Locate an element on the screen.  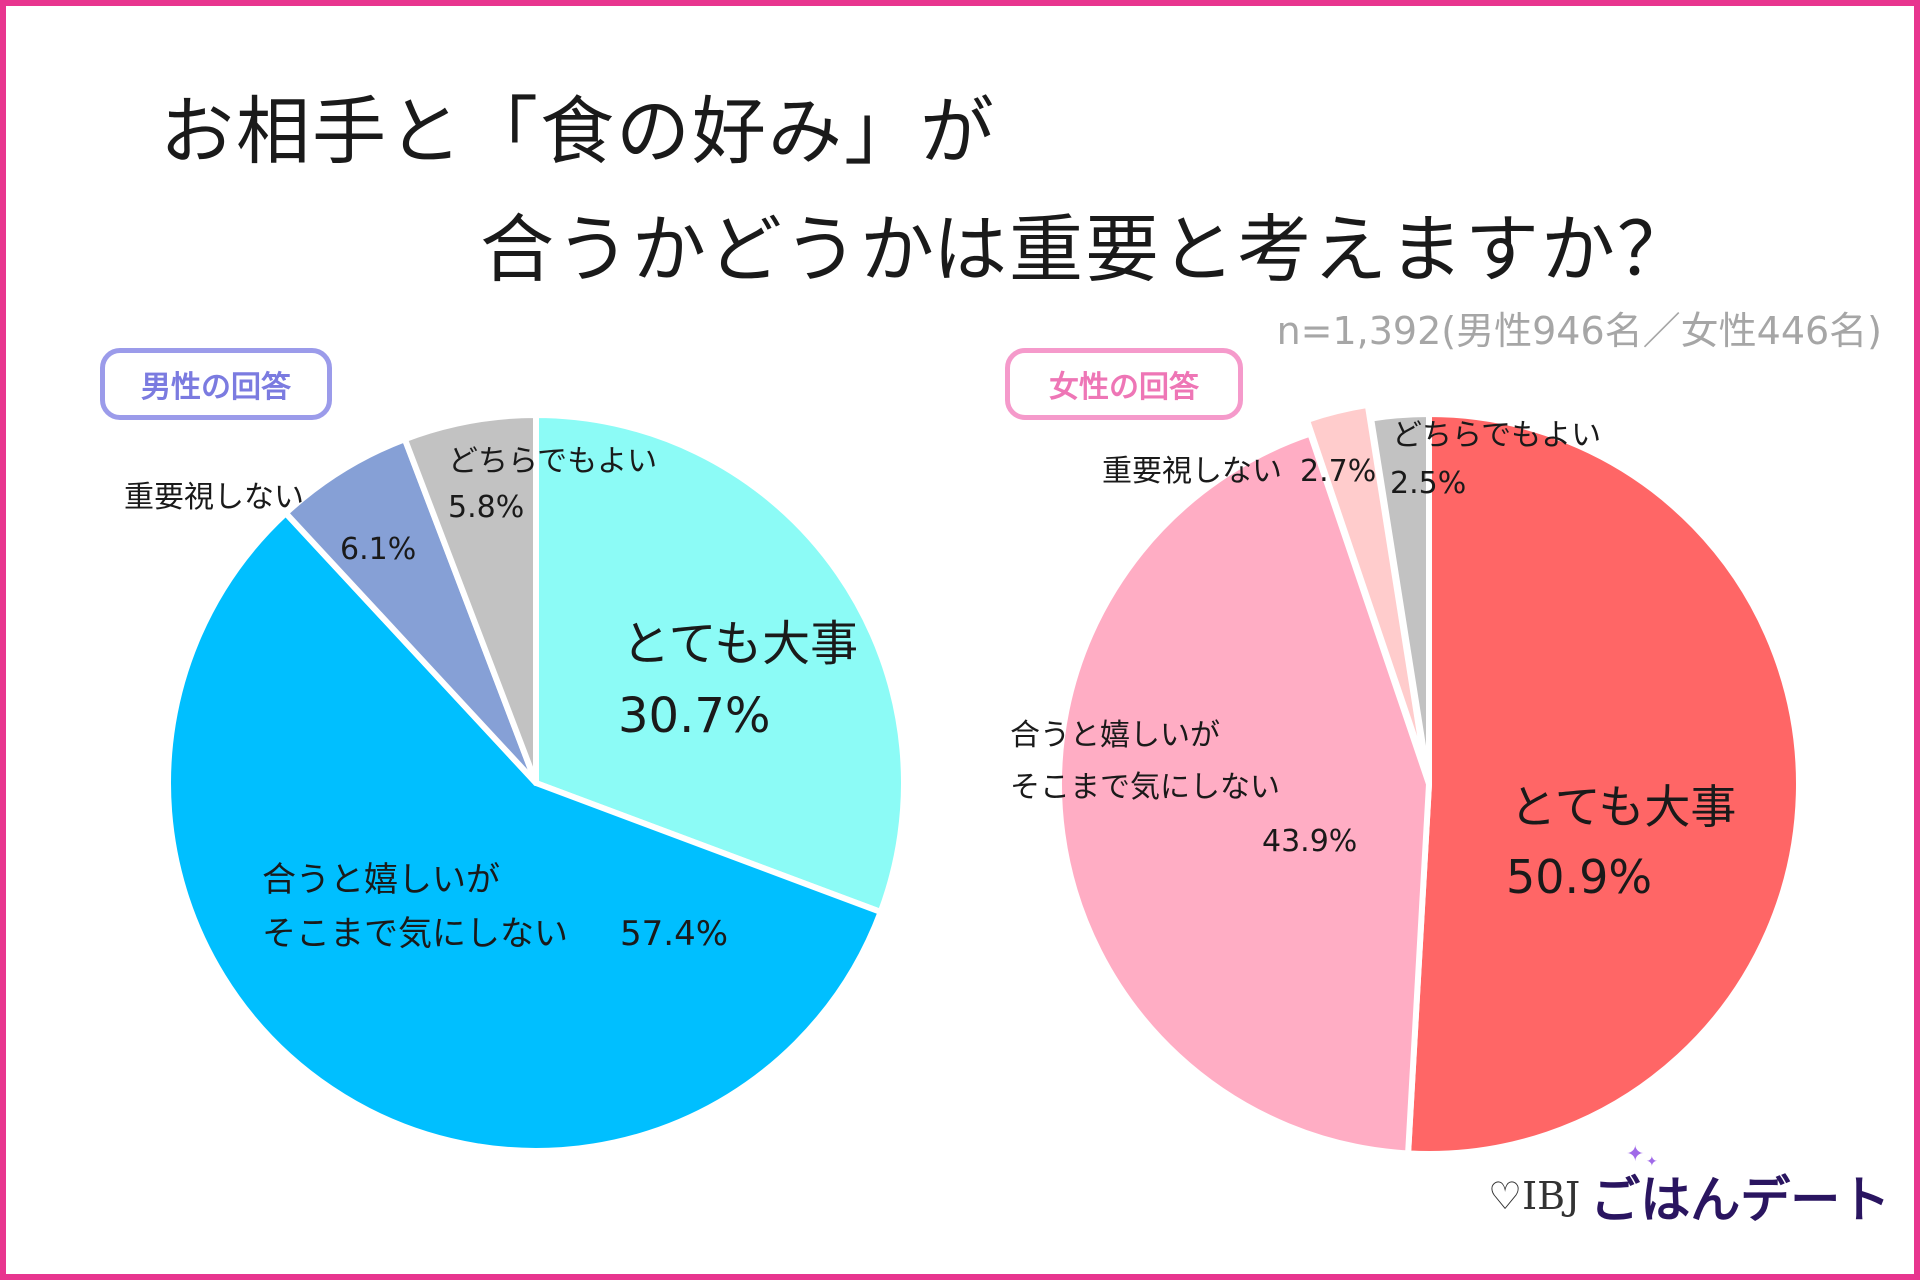
female-label-nice-if-match-line2: そこまで気にしない is located at coordinates (1145, 787).